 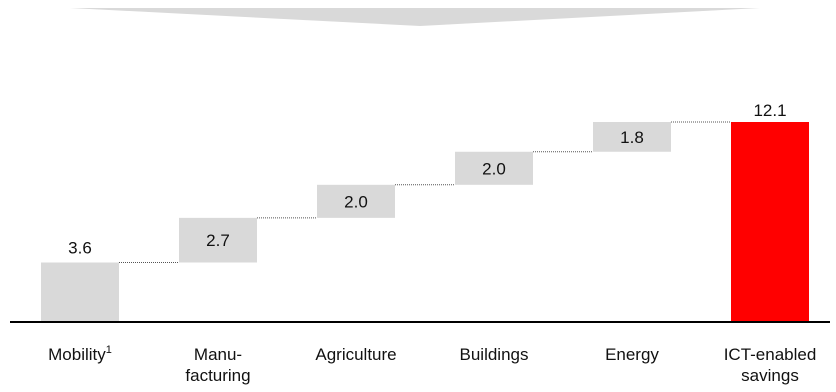 I want to click on category-label: Agriculture, so click(x=355, y=354).